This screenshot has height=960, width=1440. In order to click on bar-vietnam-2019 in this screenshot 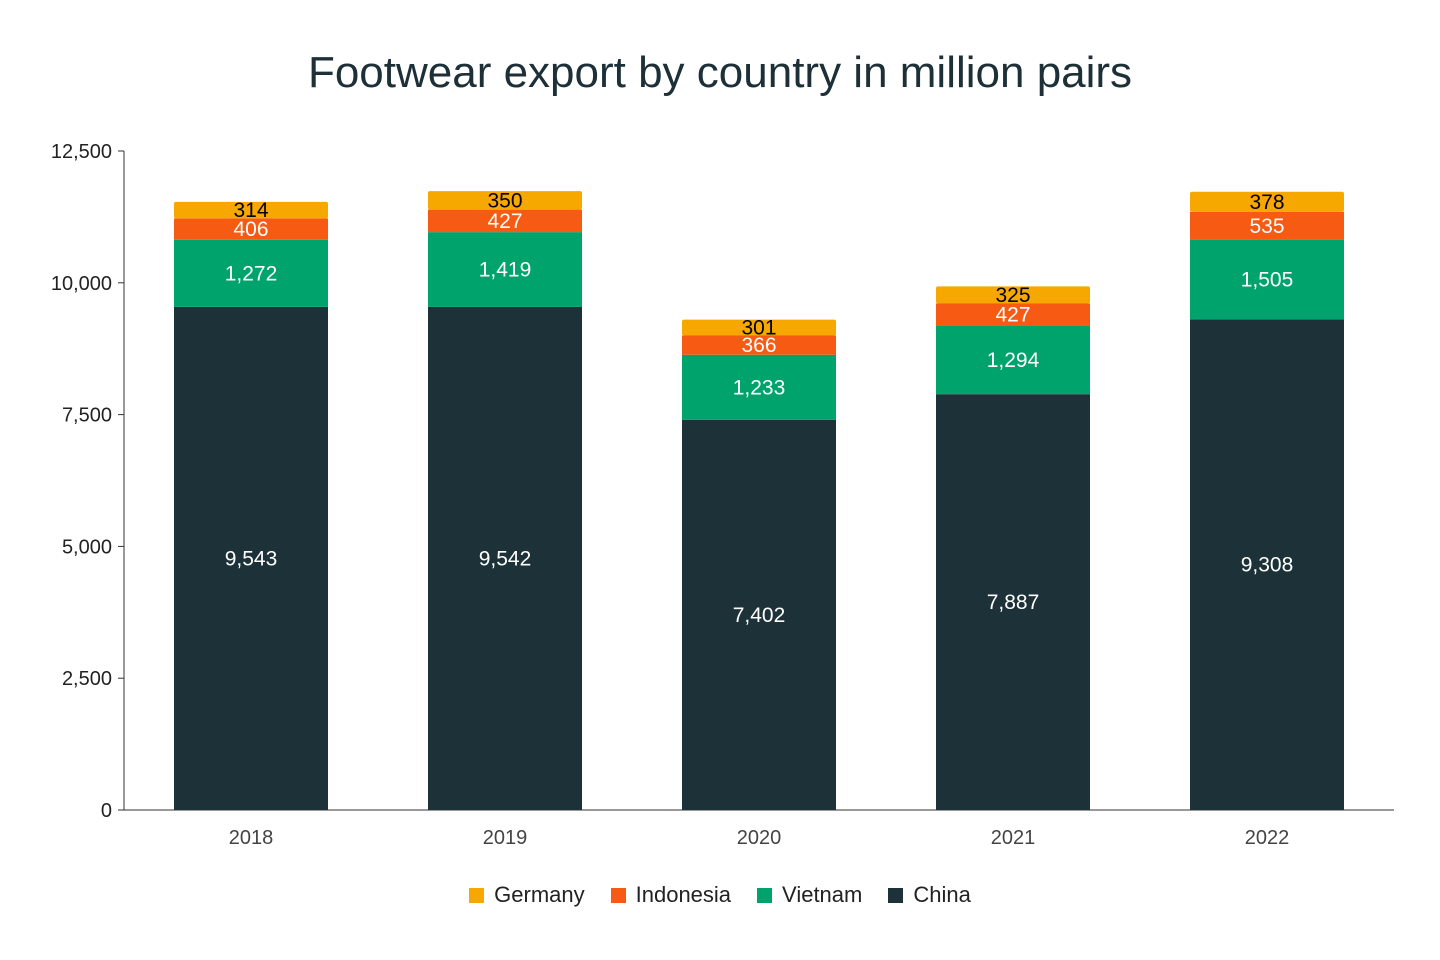, I will do `click(505, 269)`.